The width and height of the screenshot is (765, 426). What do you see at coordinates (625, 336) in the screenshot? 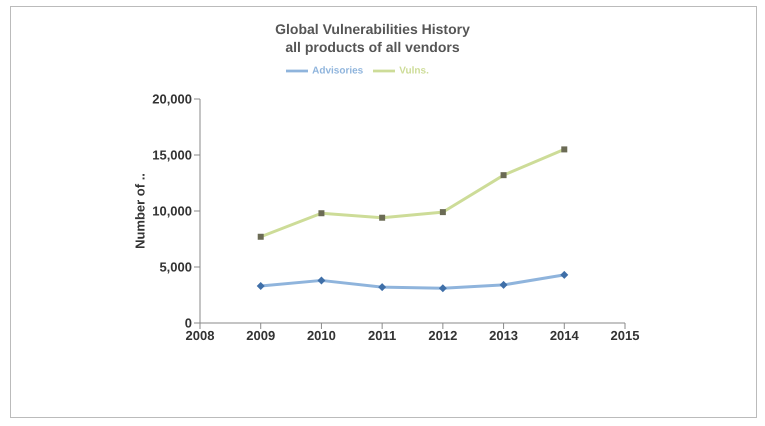
I see `x-tick-label: 2015` at bounding box center [625, 336].